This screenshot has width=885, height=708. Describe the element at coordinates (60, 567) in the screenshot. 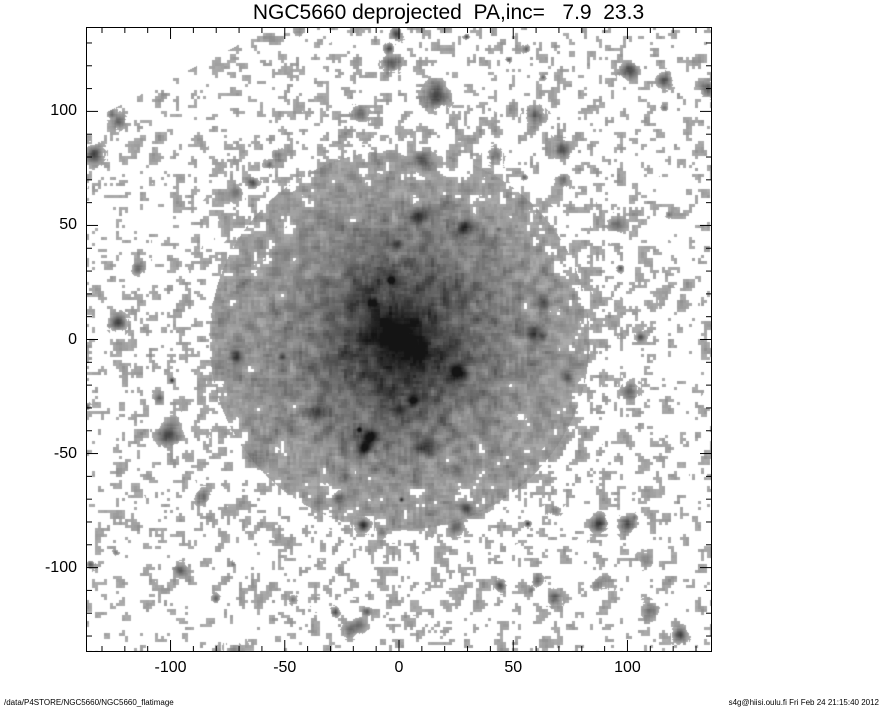

I see `y-tick-label: -100` at that location.